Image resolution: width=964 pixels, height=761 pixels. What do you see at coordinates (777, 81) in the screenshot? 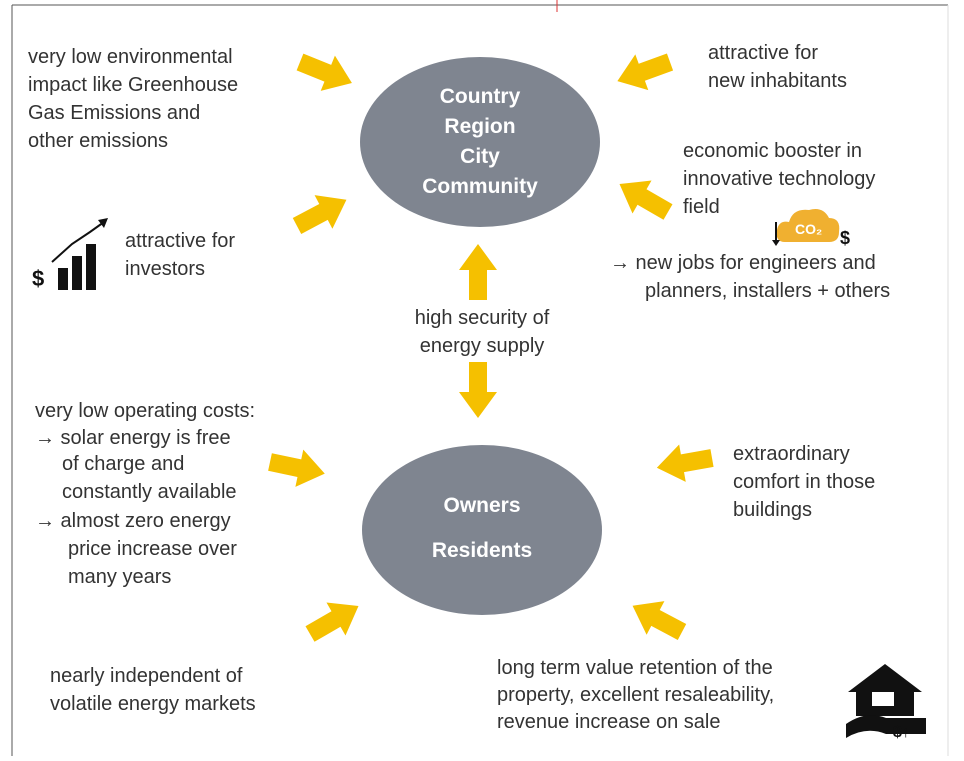
I see `note-line: new inhabitants` at bounding box center [777, 81].